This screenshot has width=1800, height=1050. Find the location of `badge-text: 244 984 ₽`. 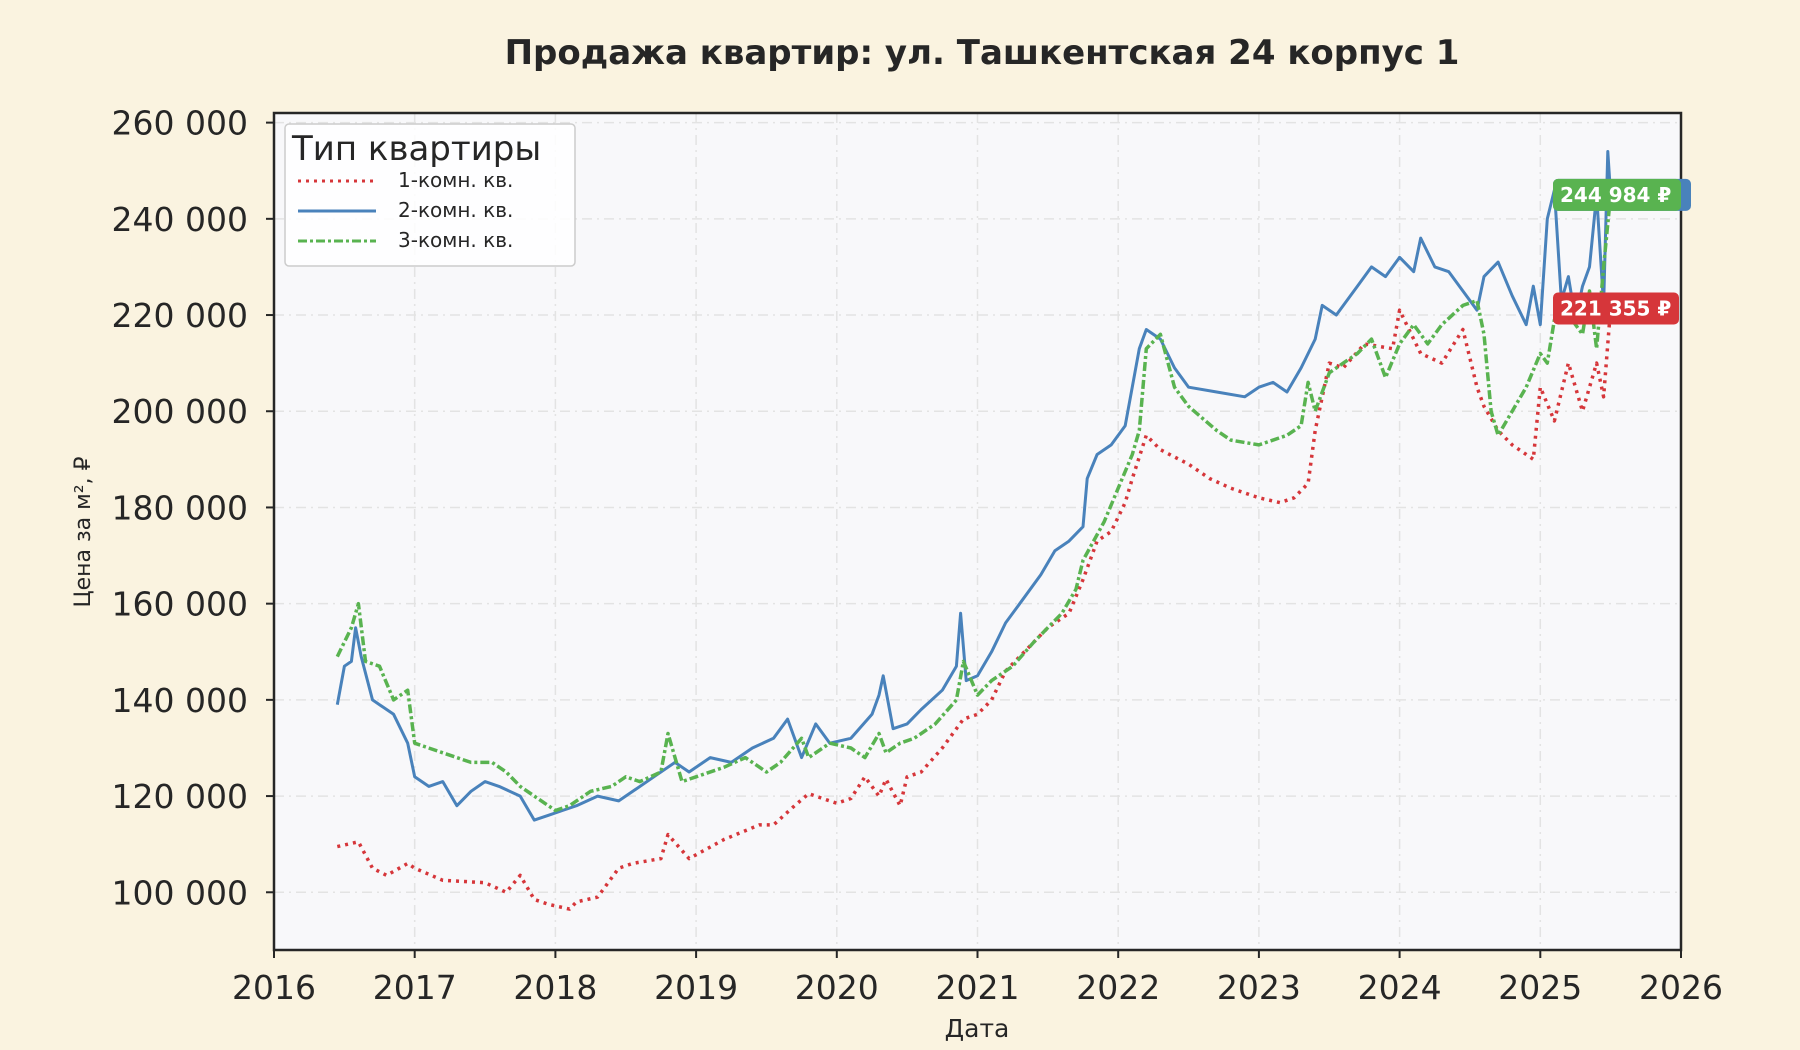

badge-text: 244 984 ₽ is located at coordinates (1615, 195).